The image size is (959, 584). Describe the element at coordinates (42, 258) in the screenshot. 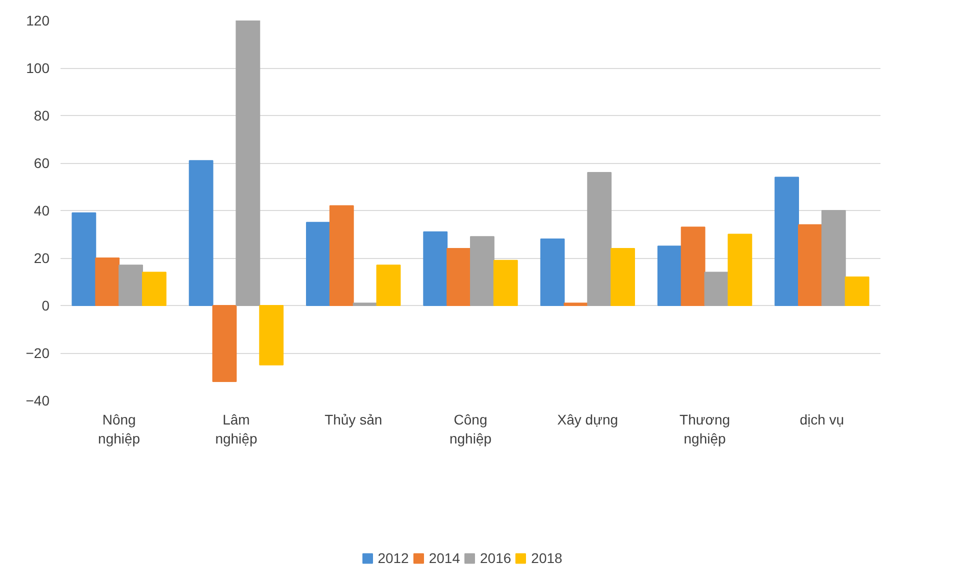

I see `y-tick-label: 20` at that location.